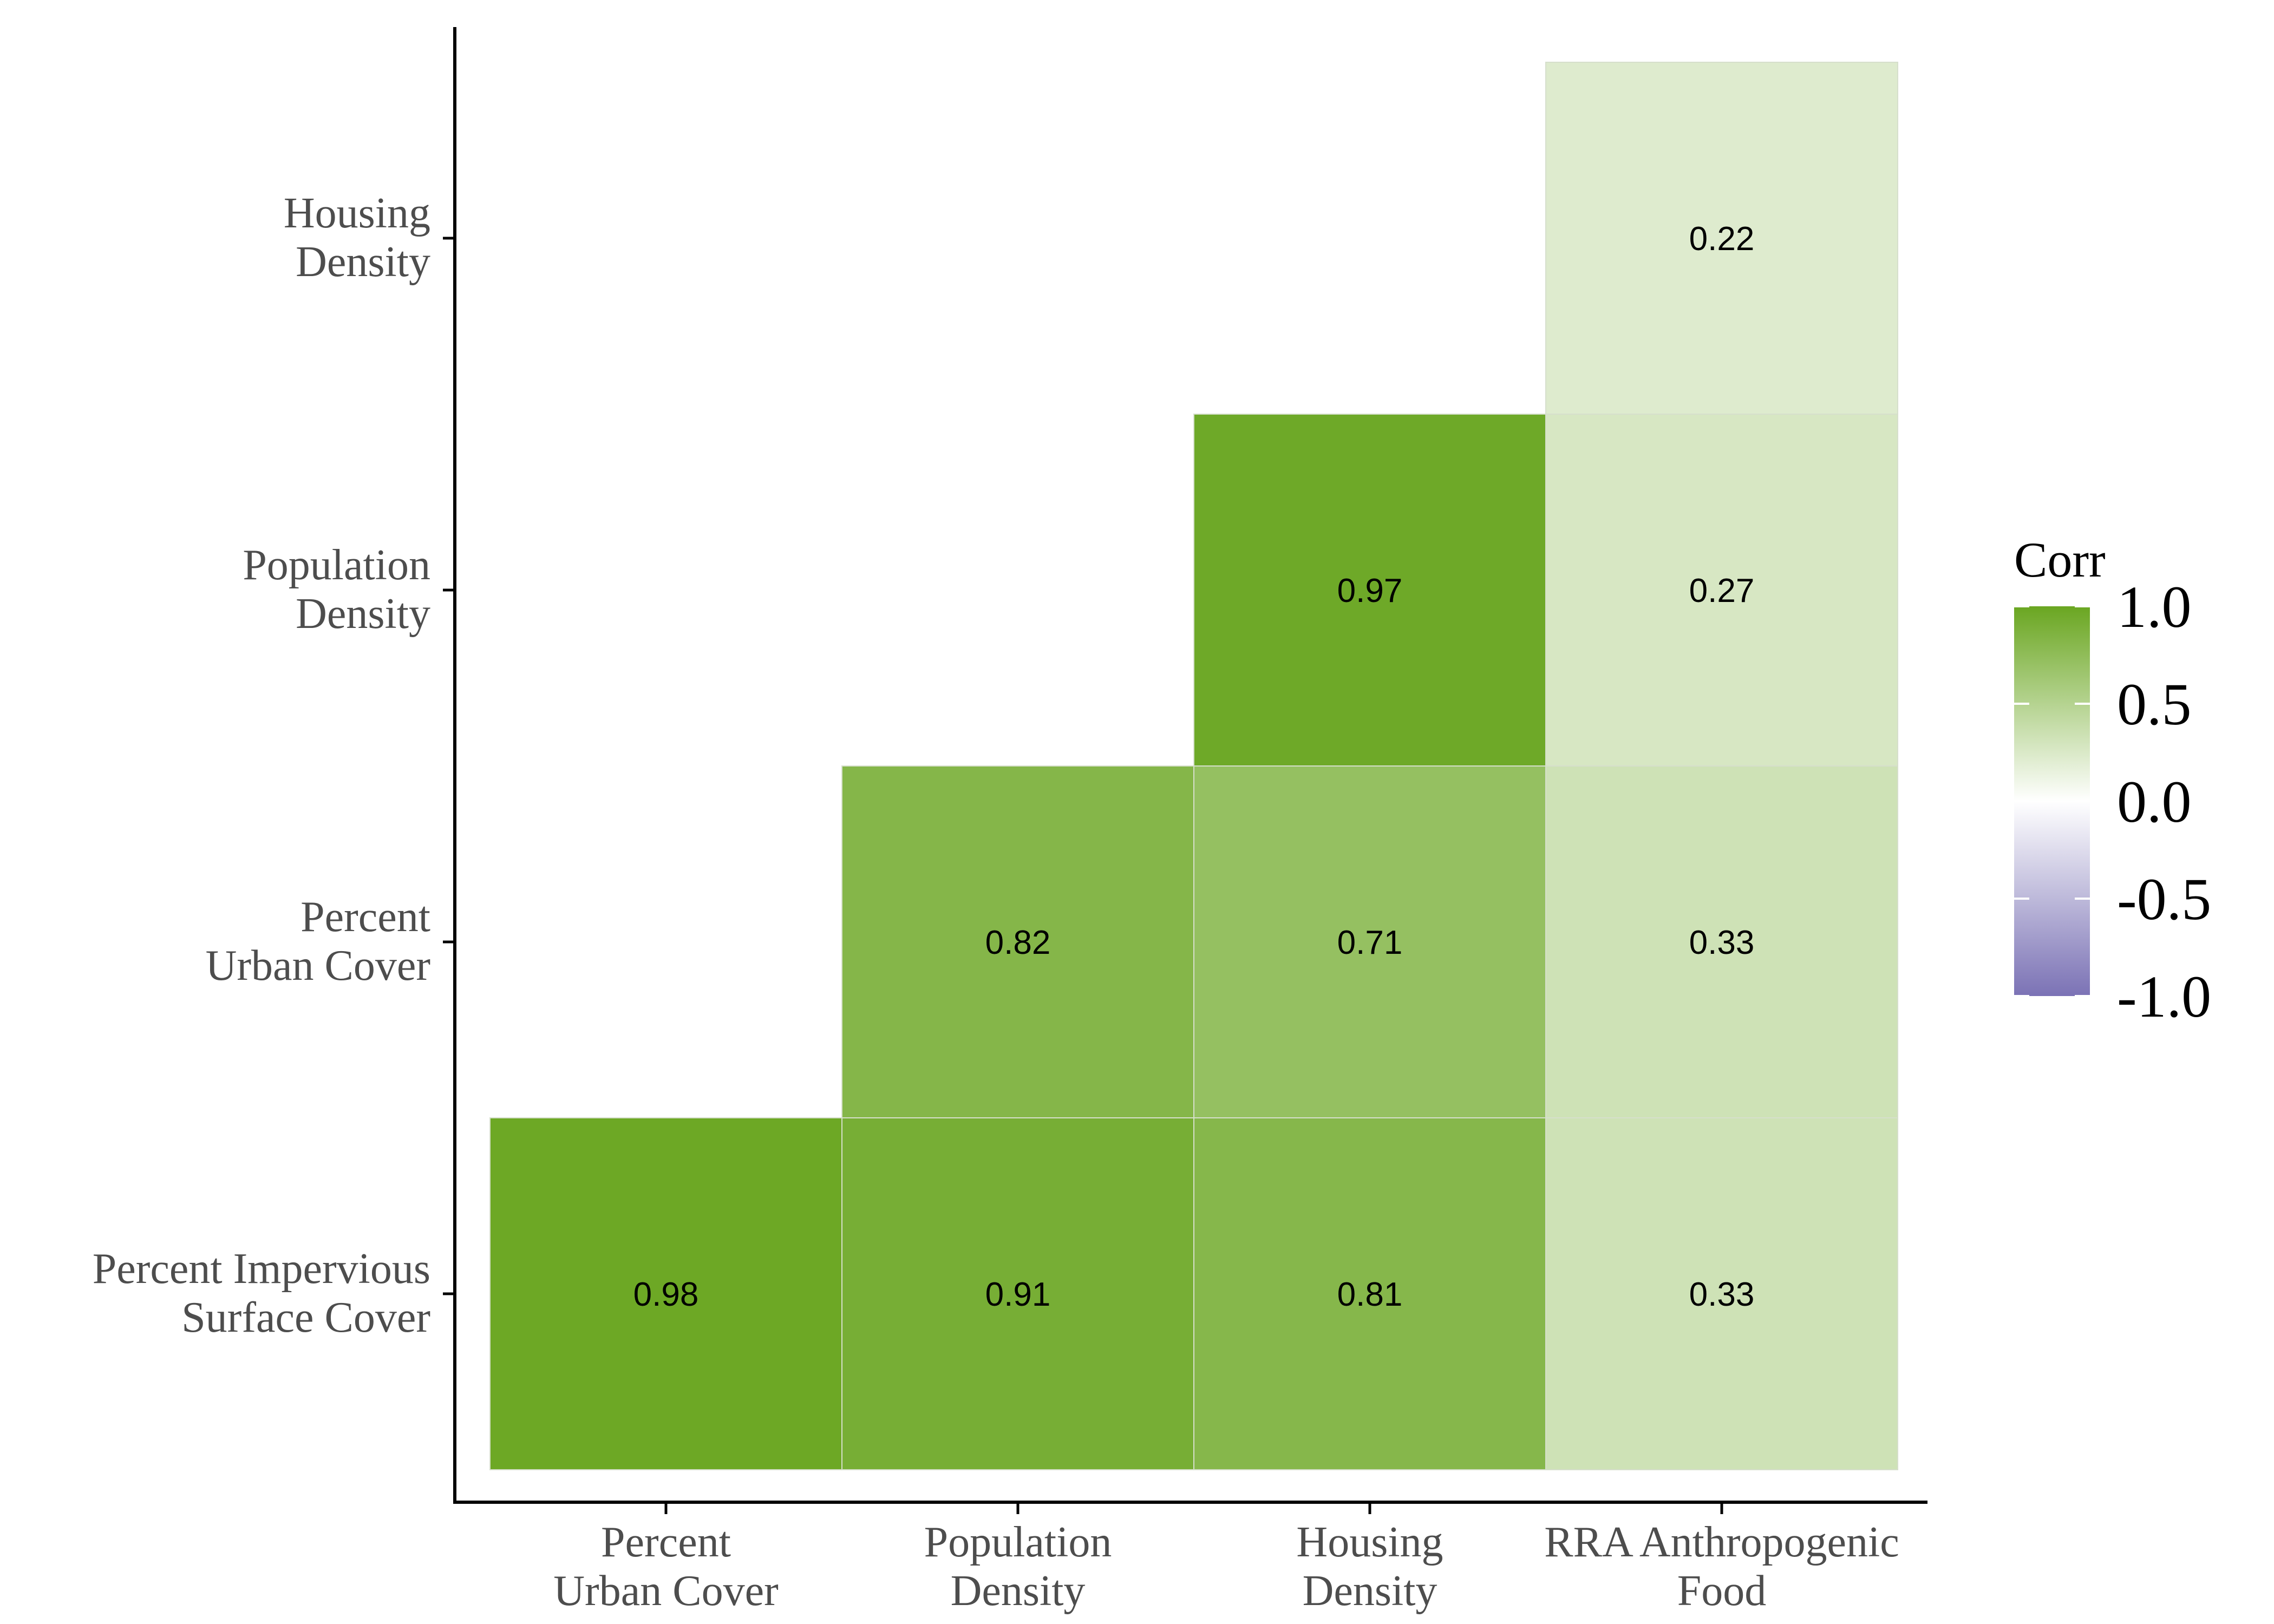 The width and height of the screenshot is (2274, 1624). Describe the element at coordinates (2060, 560) in the screenshot. I see `legend-title: Corr` at that location.